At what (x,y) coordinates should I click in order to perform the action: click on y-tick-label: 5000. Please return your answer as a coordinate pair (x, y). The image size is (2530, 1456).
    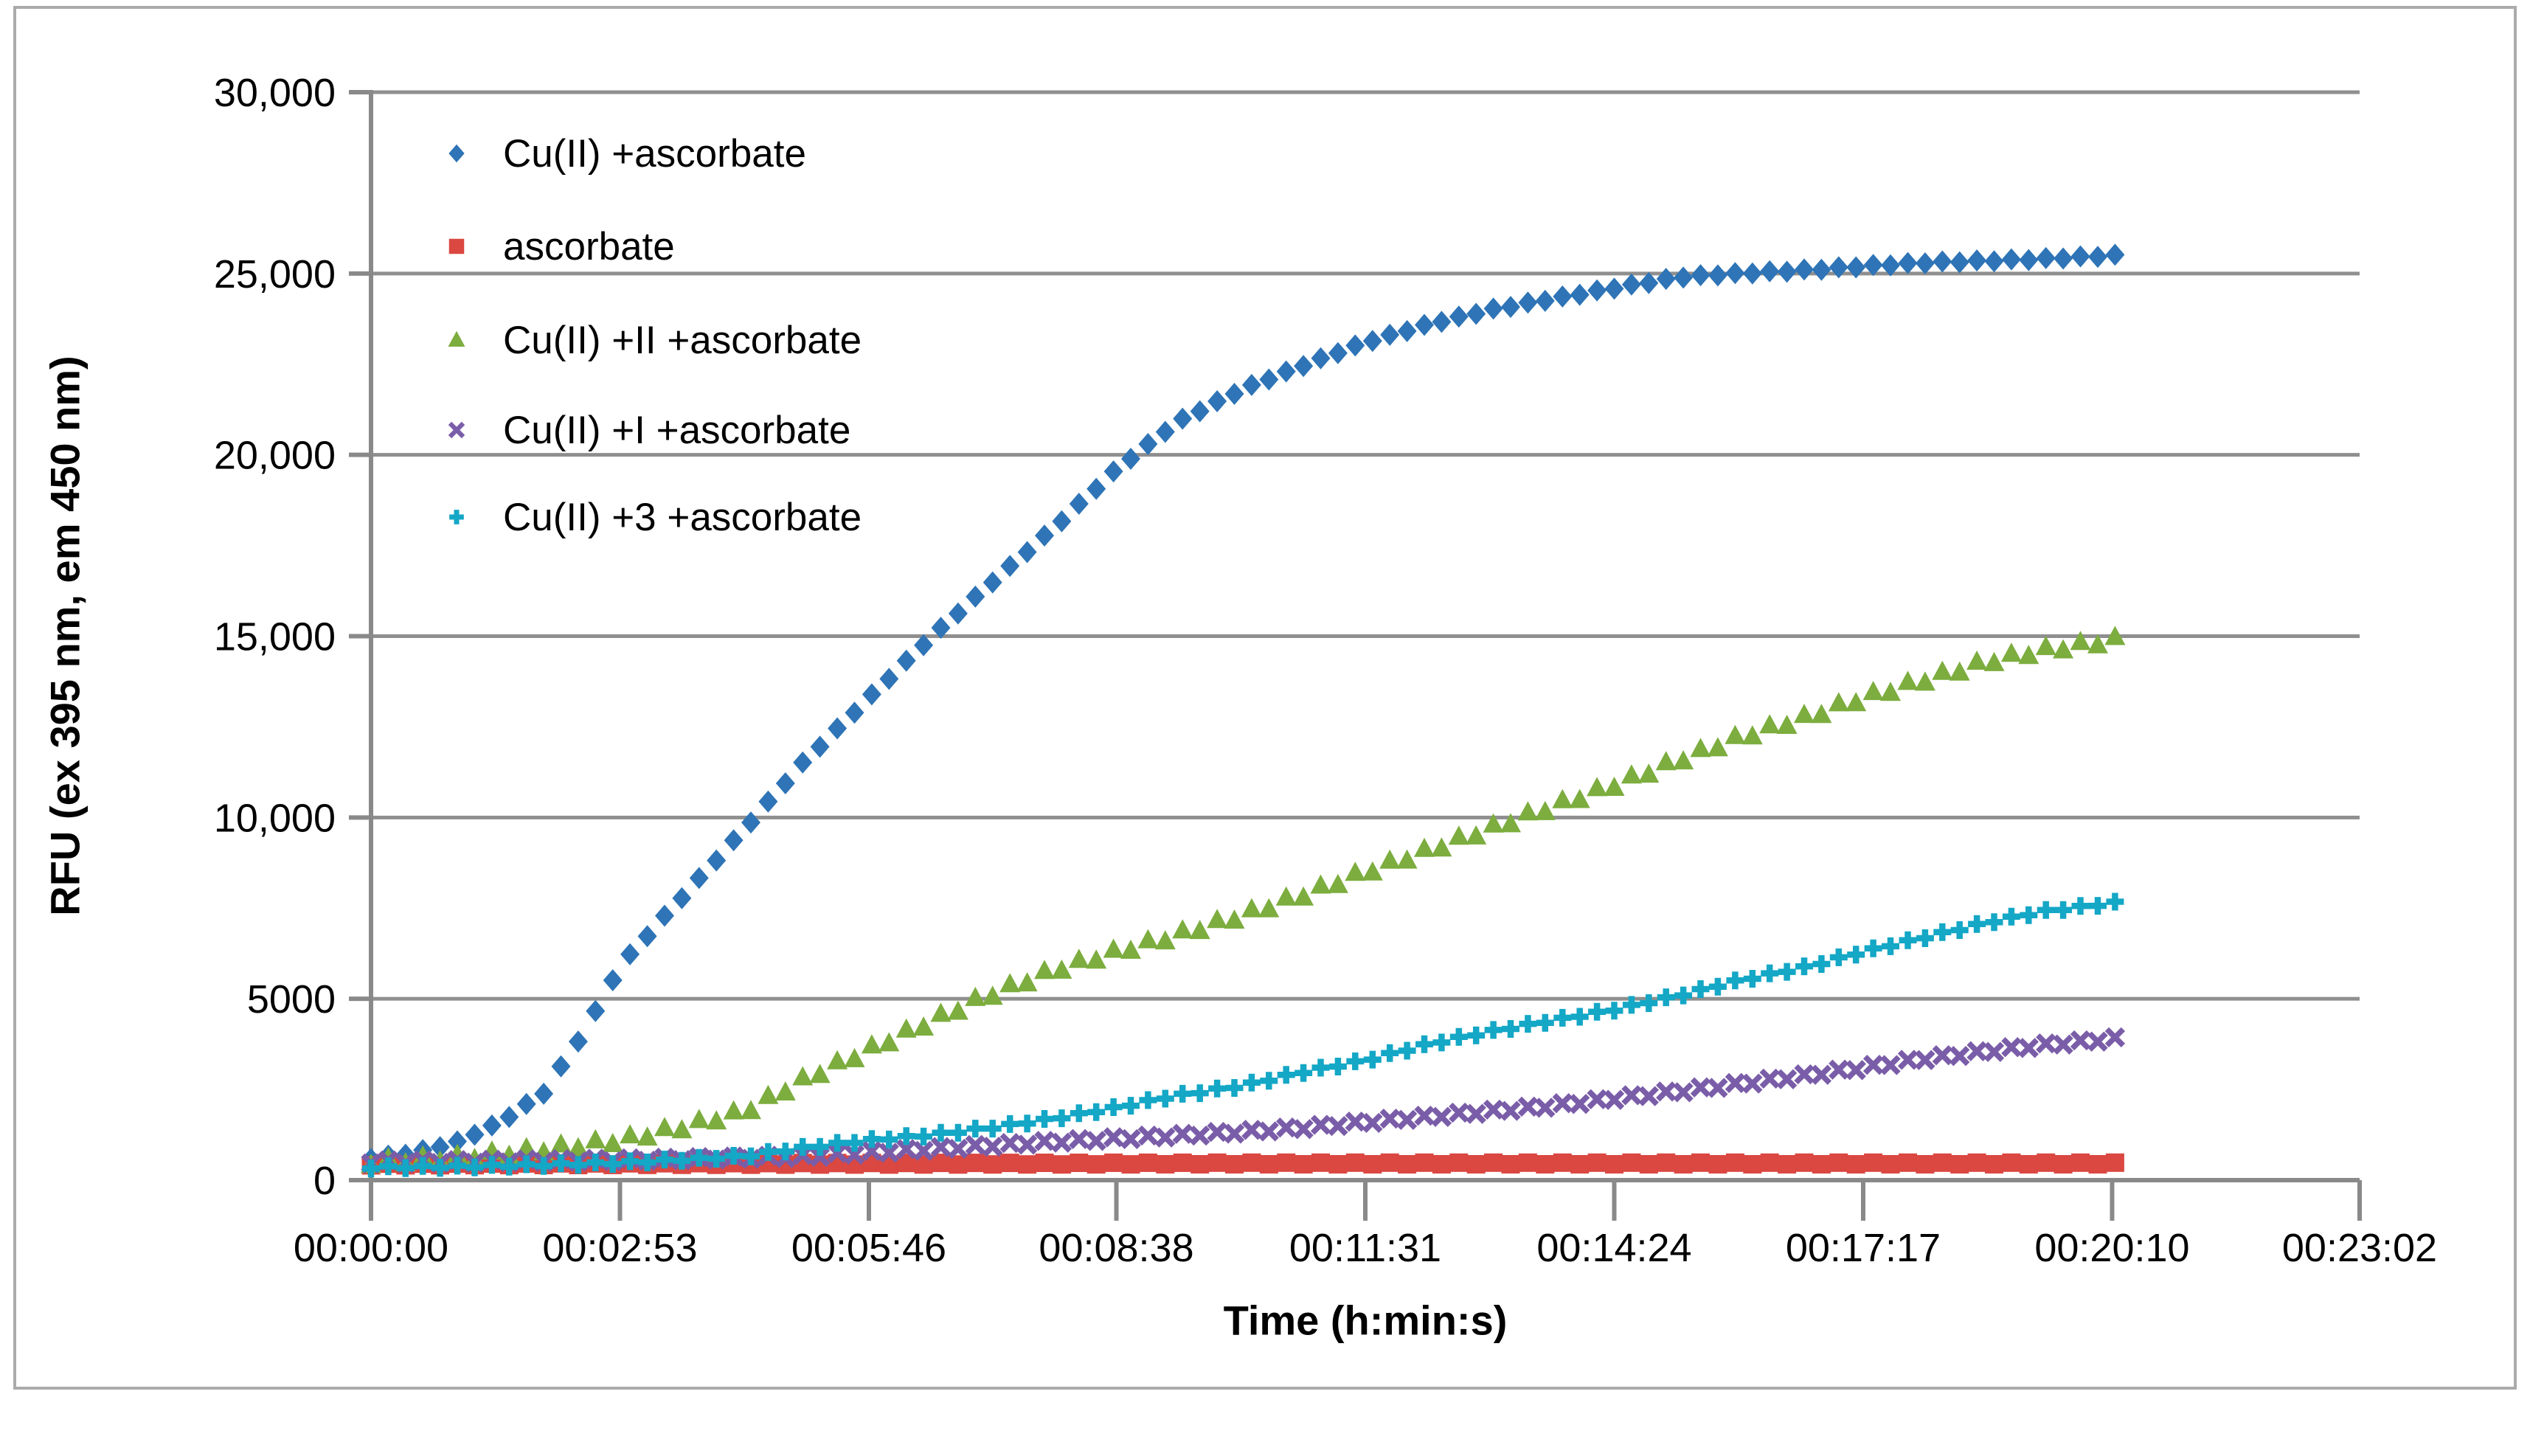
    Looking at the image, I should click on (291, 999).